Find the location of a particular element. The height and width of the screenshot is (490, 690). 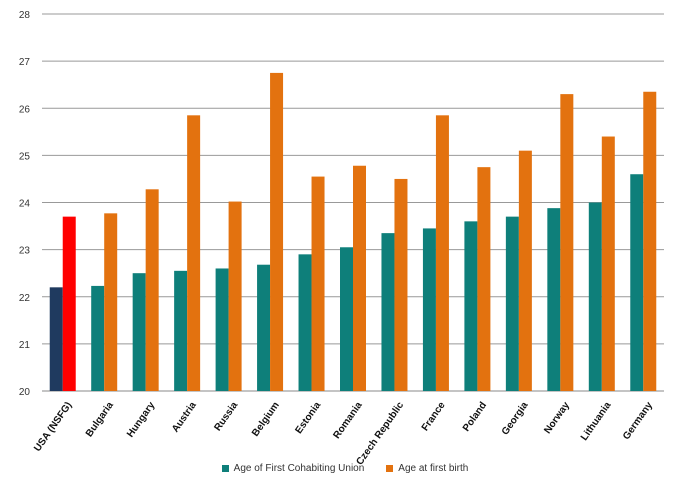

legend-item-first-birth: Age at first birth is located at coordinates (427, 468).